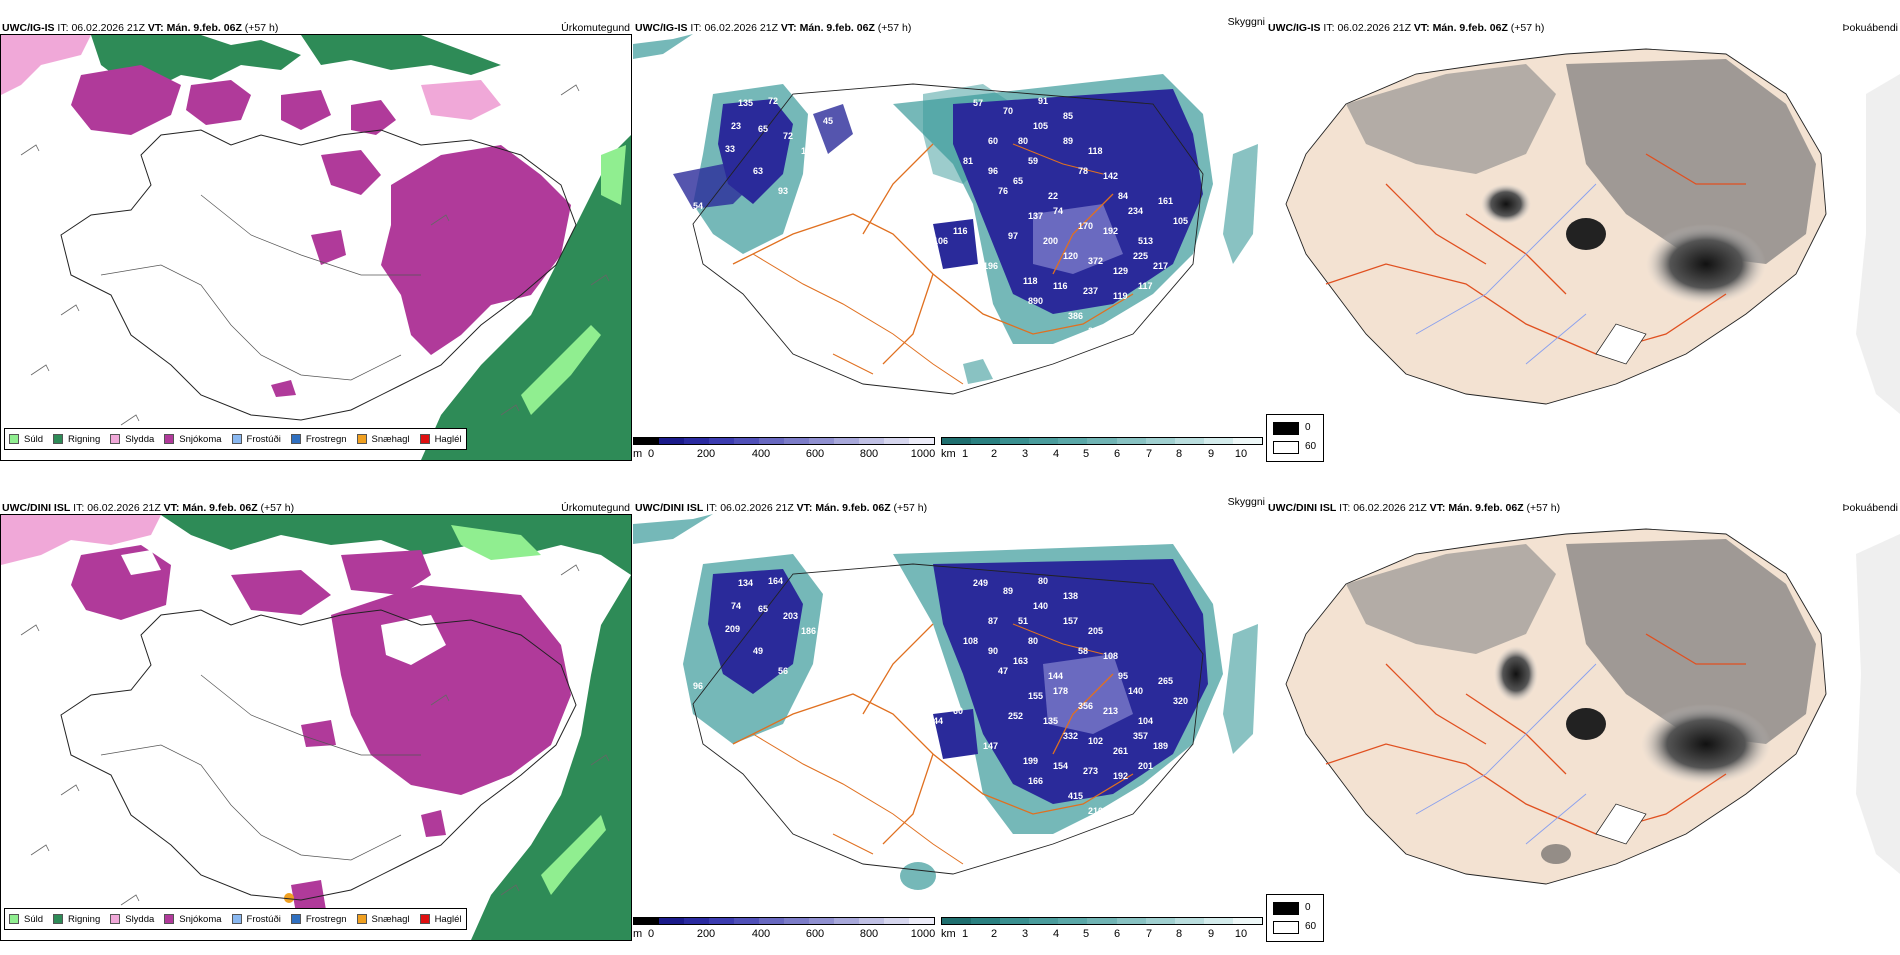 The image size is (1900, 955). Describe the element at coordinates (1246, 502) in the screenshot. I see `panel-title: Skyggni` at that location.